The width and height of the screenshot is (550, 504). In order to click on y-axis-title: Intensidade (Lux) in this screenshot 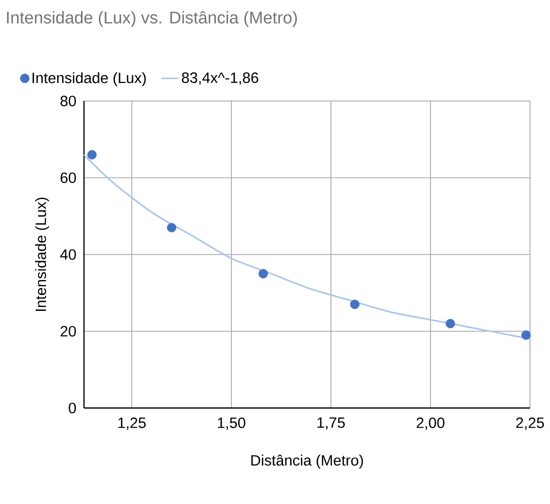, I will do `click(42, 254)`.